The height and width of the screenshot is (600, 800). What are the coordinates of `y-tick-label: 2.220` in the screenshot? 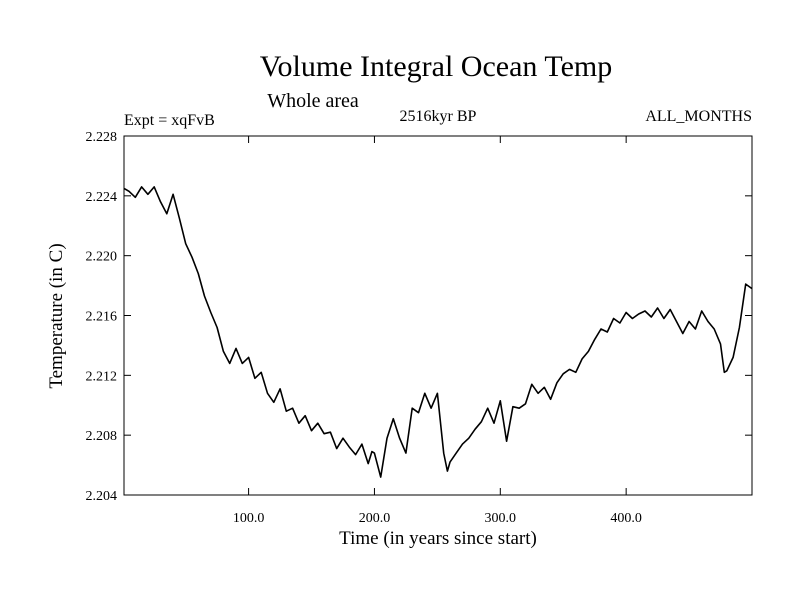 It's located at (102, 257).